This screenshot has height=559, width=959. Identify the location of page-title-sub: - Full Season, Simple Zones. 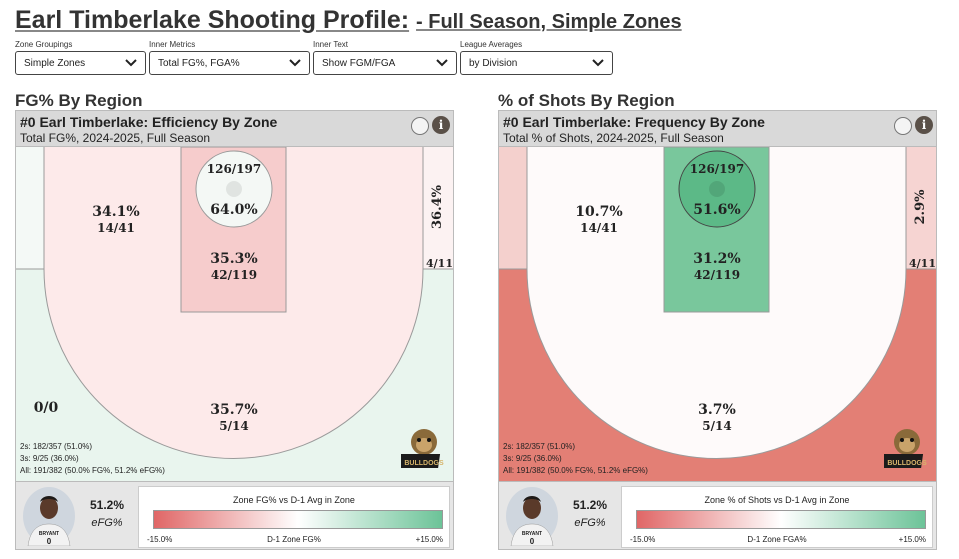
(549, 22).